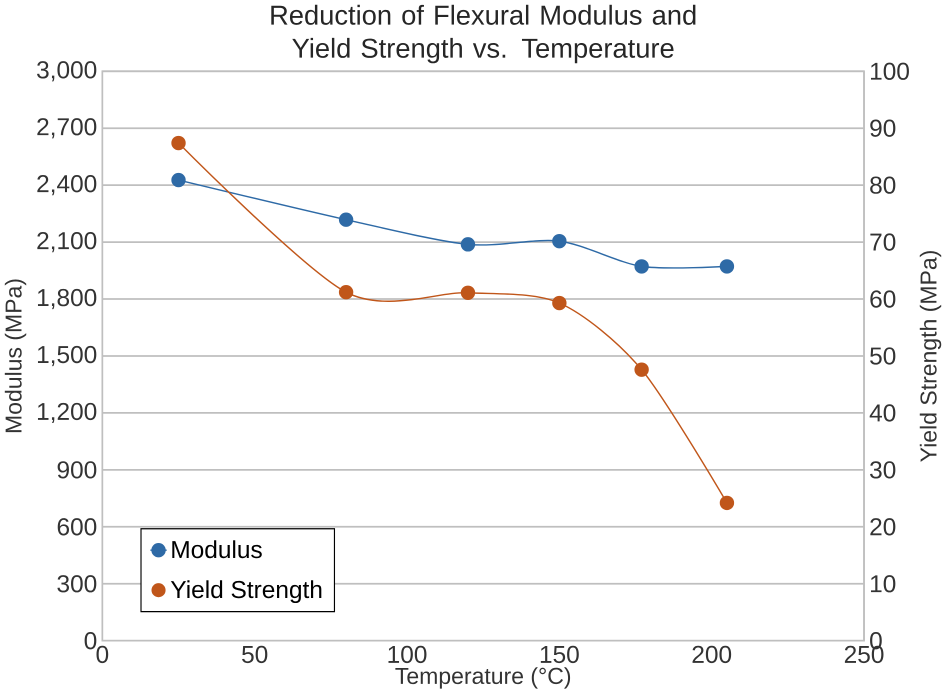 This screenshot has width=946, height=693. I want to click on y2-tick-label: 50, so click(883, 355).